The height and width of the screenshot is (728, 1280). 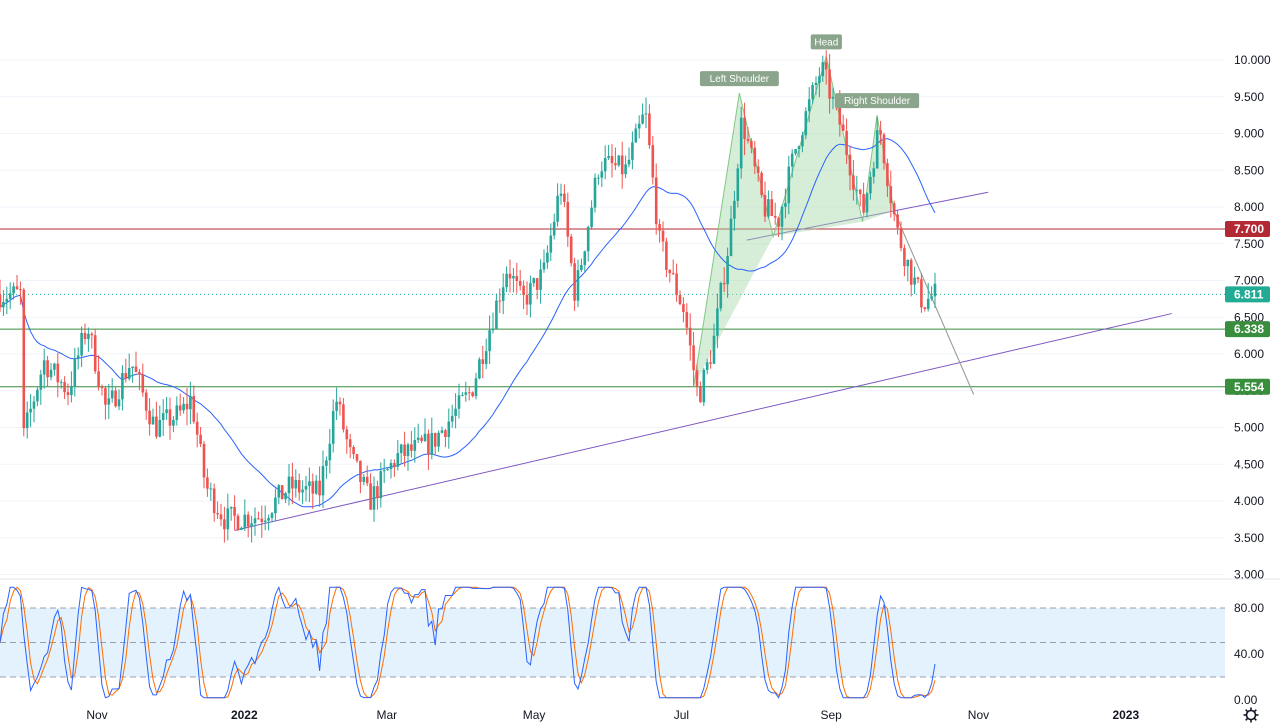 What do you see at coordinates (826, 42) in the screenshot?
I see `pattern-label-box` at bounding box center [826, 42].